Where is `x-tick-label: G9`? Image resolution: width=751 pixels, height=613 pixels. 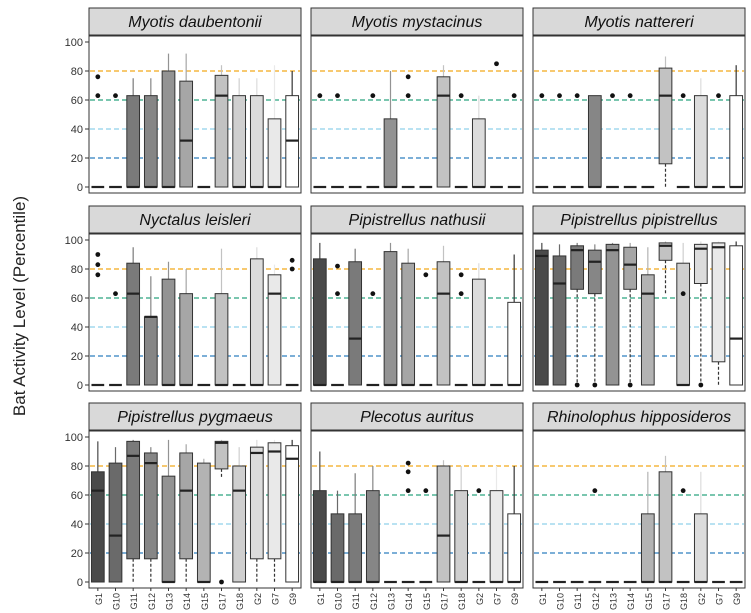
x-tick-label: G9 is located at coordinates (293, 599).